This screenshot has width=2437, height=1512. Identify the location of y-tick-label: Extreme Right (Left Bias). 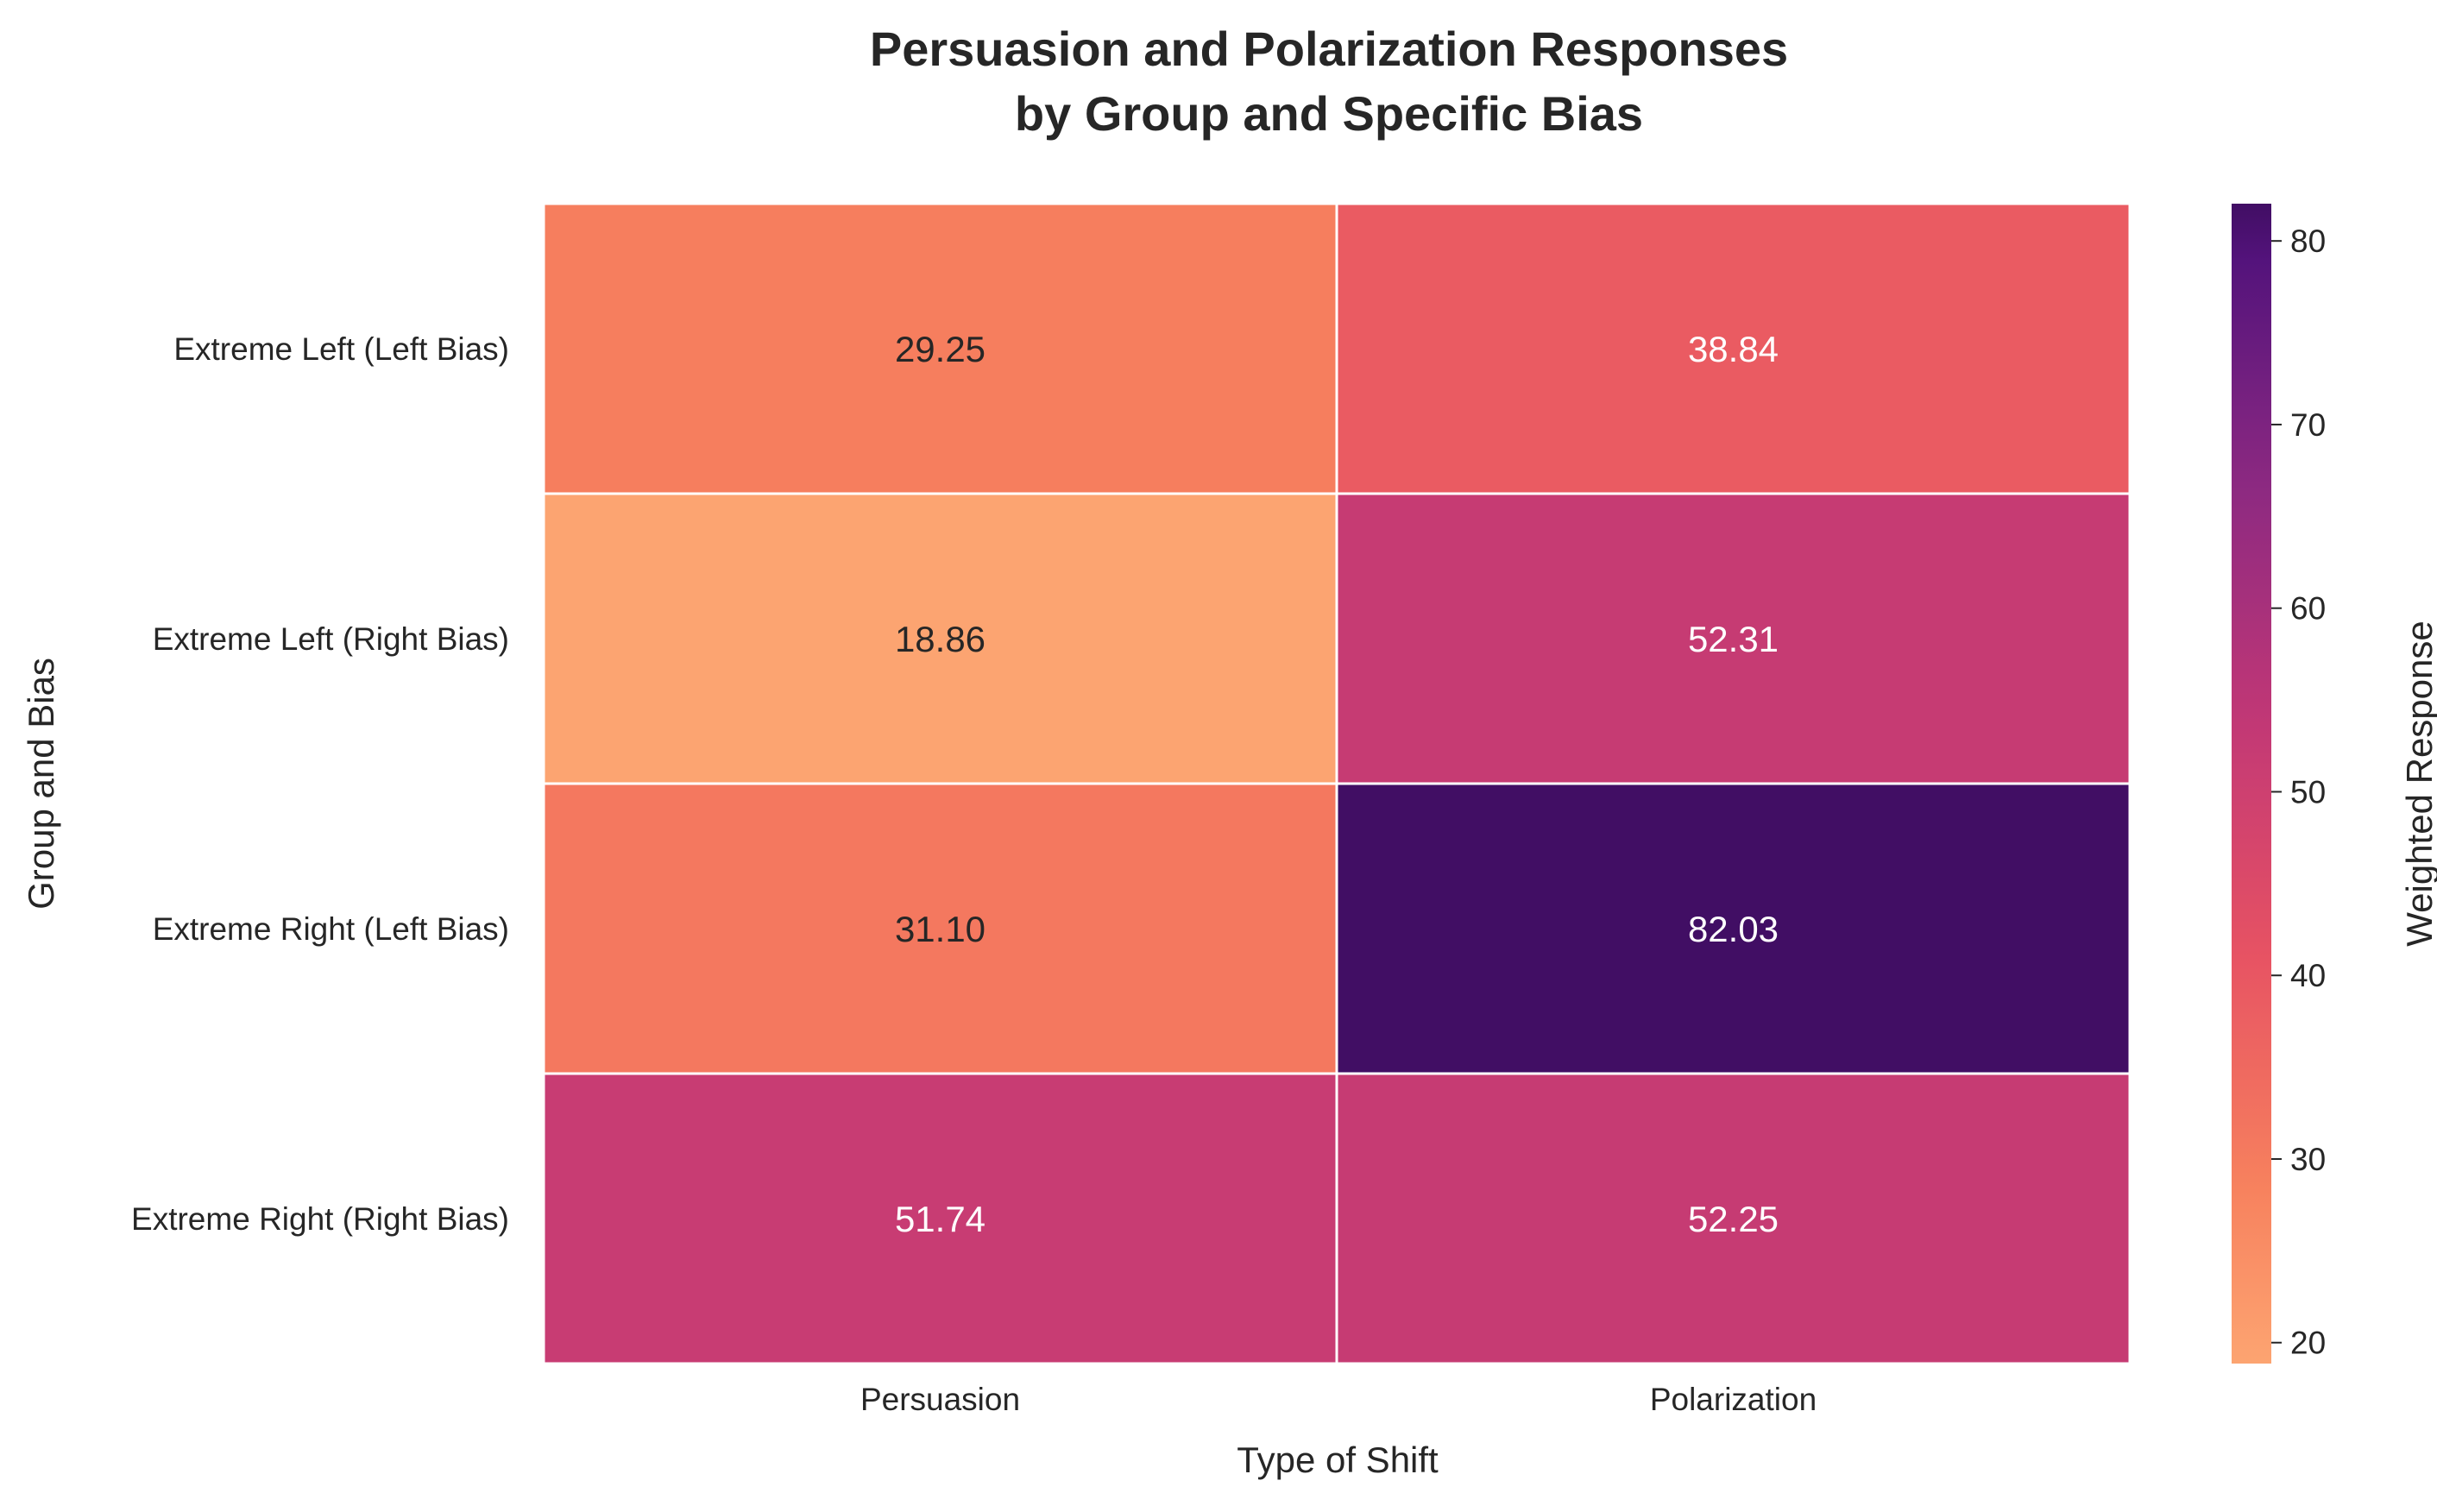
(331, 929).